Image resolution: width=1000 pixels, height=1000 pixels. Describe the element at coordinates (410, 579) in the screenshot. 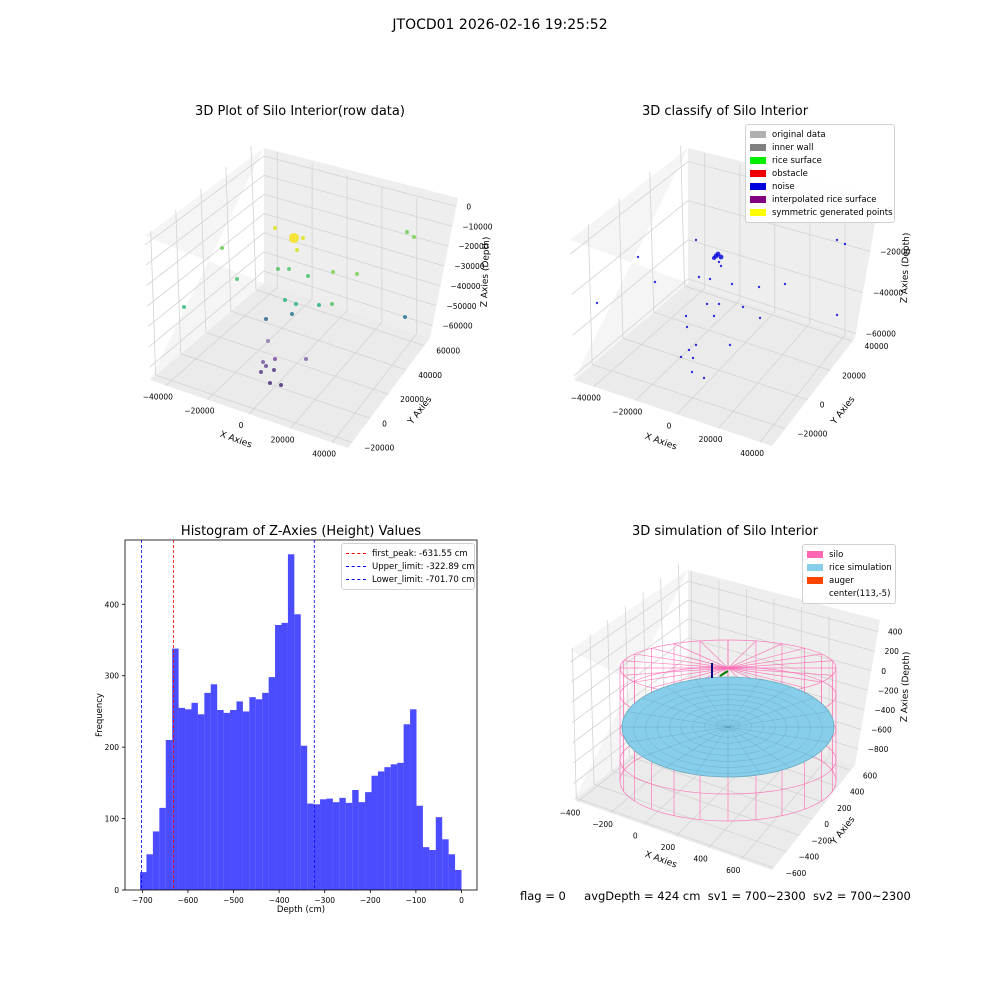

I see `legend-item: Lower_limit: -701.70 cm` at that location.